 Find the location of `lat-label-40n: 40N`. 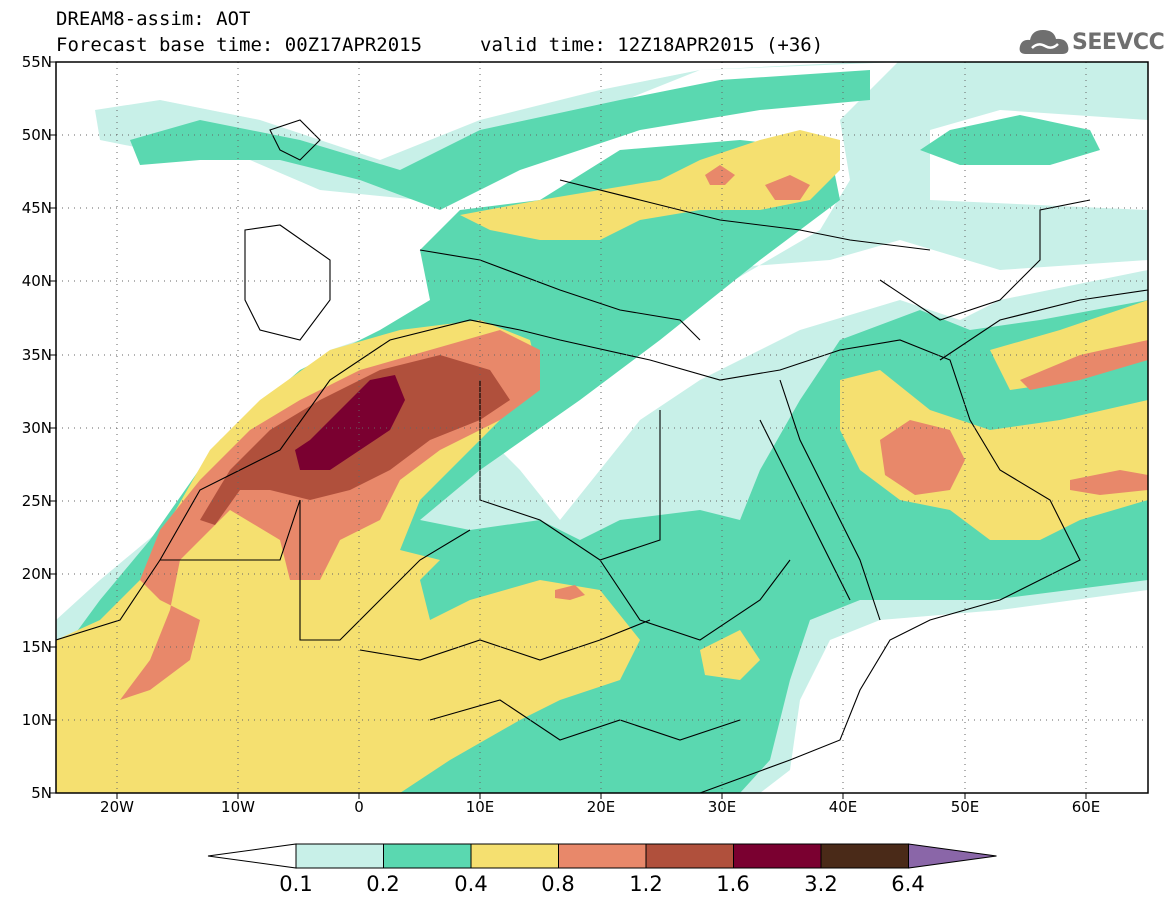

lat-label-40n: 40N is located at coordinates (36, 281).